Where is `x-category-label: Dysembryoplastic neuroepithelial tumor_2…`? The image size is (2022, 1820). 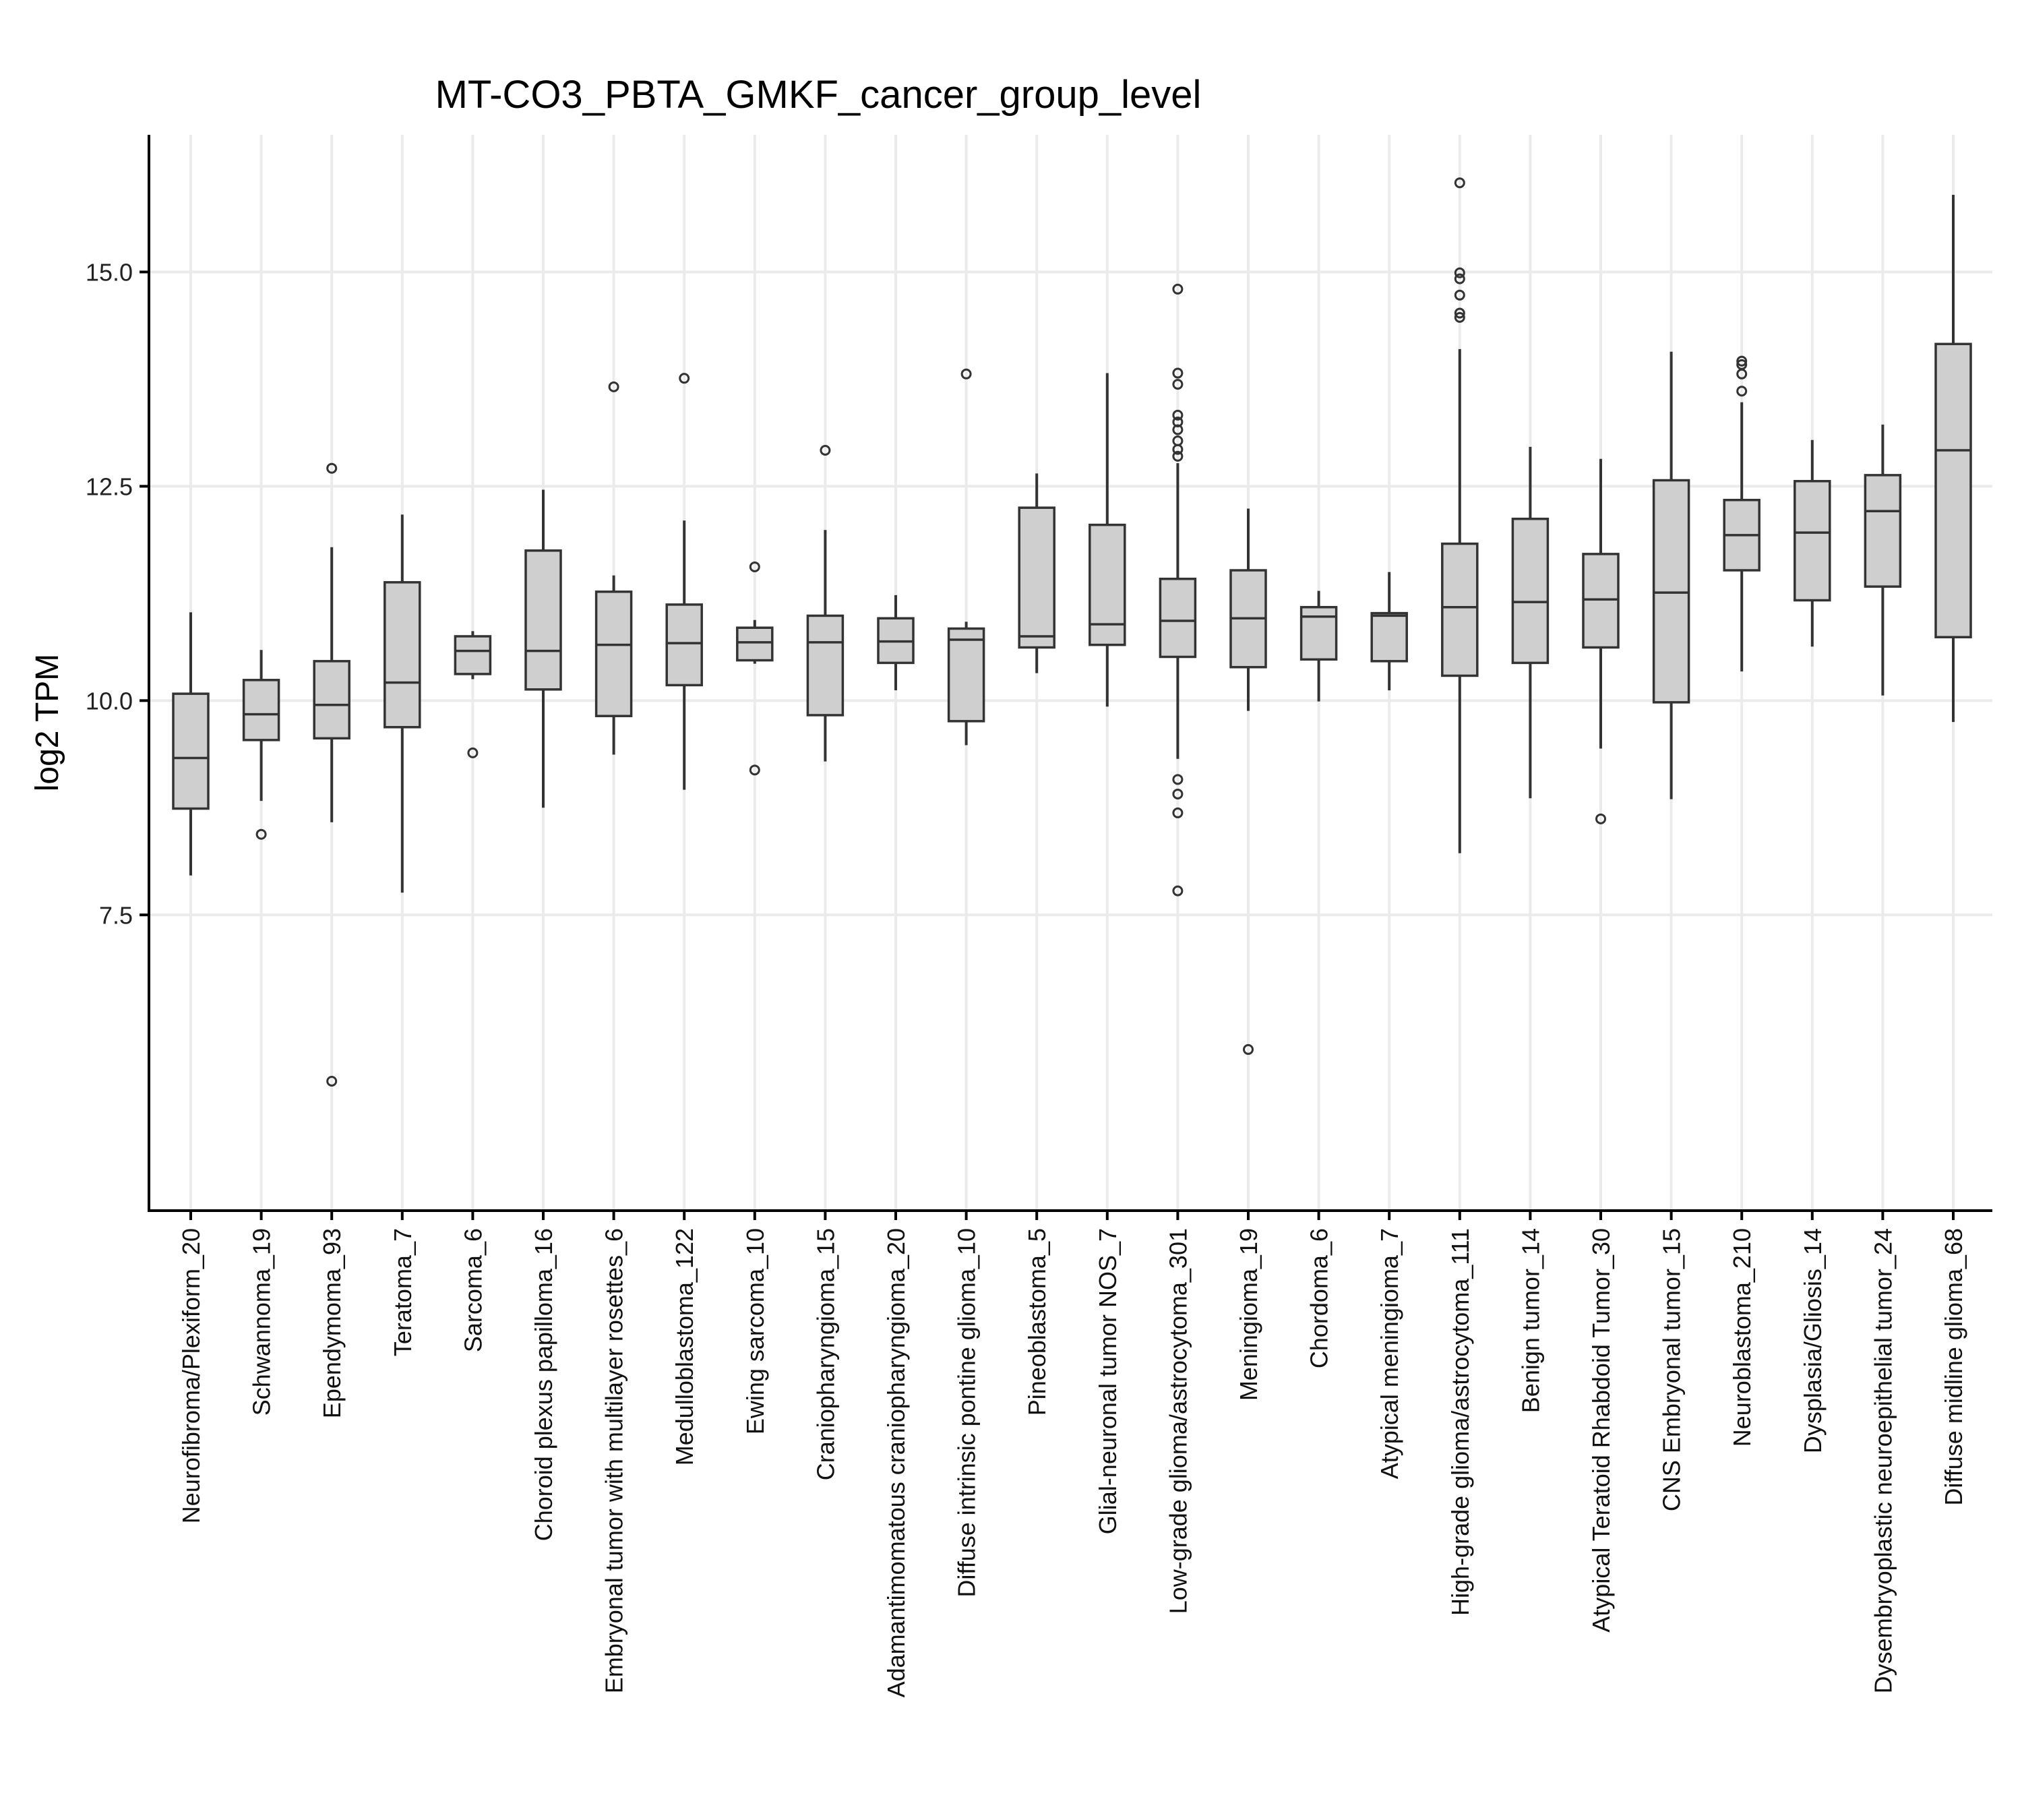
x-category-label: Dysembryoplastic neuroepithelial tumor_2… is located at coordinates (1883, 1460).